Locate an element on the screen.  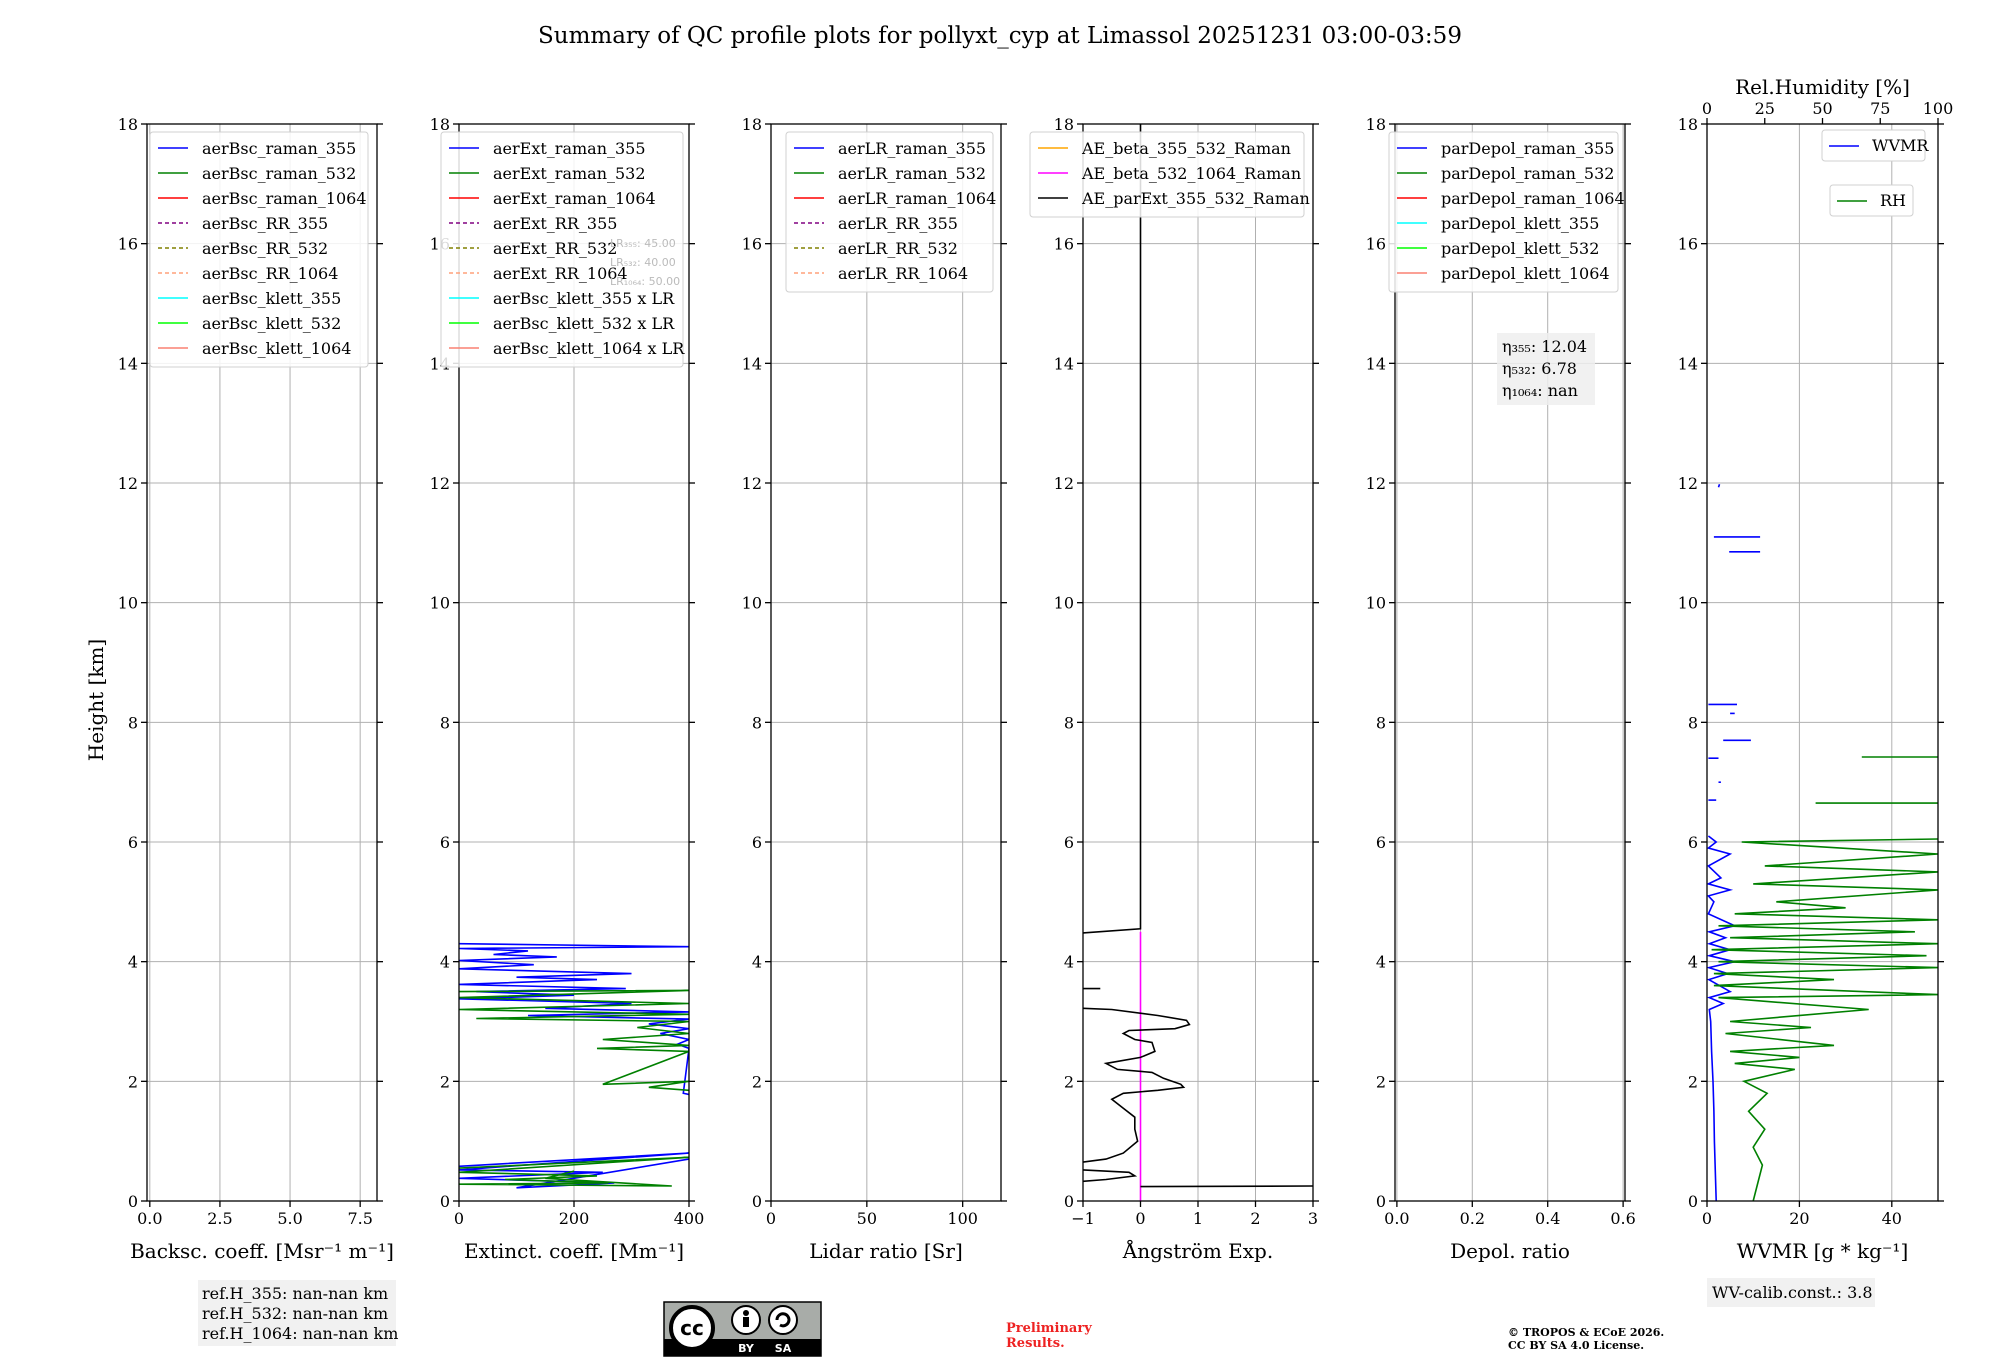
x-tick-label: 2 is located at coordinates (1255, 1218).